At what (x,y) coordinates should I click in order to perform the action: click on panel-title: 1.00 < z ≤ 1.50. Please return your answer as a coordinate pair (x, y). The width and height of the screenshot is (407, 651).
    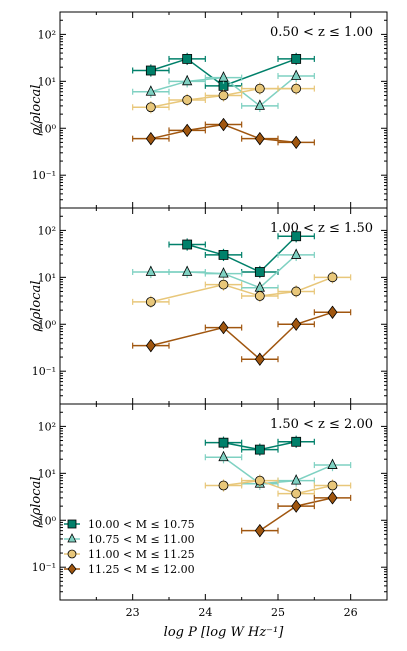
    Looking at the image, I should click on (321, 228).